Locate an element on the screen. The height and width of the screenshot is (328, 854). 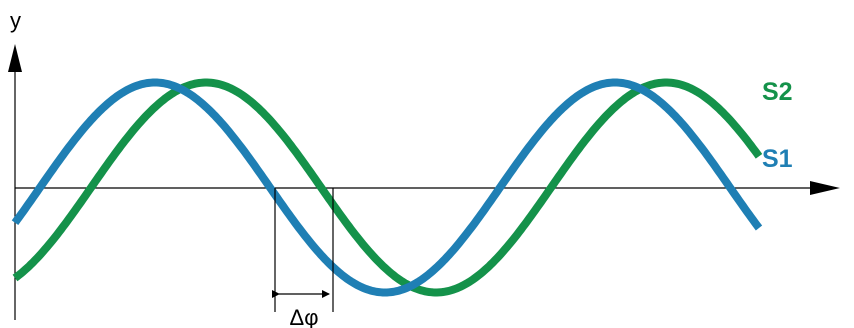
series-label-s1: S1 is located at coordinates (777, 159).